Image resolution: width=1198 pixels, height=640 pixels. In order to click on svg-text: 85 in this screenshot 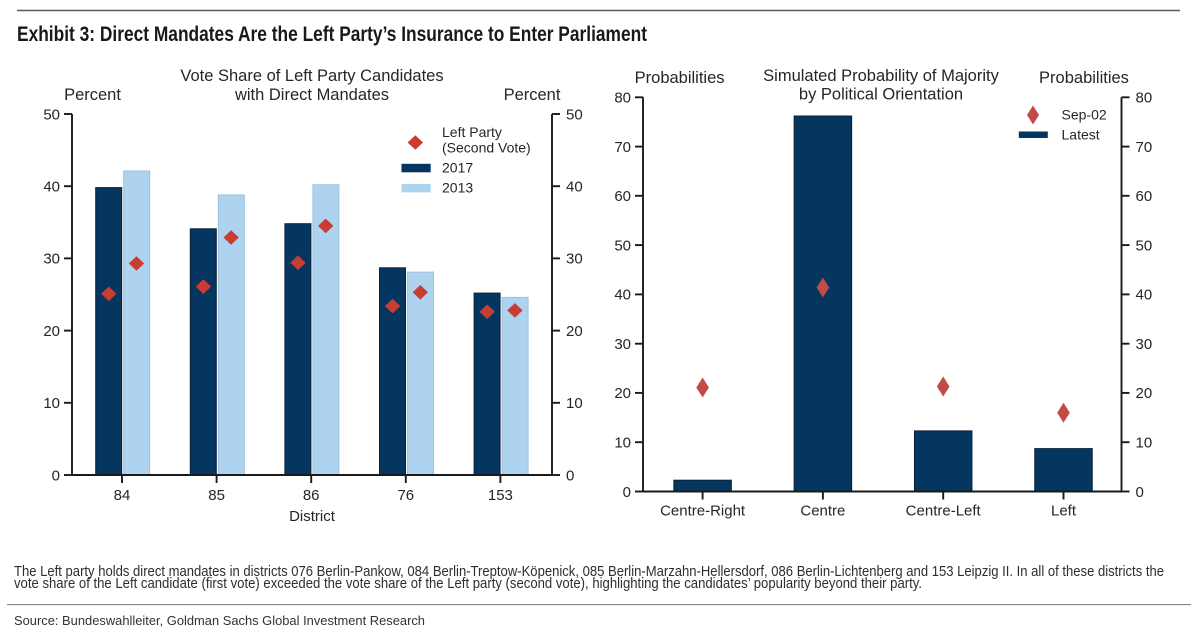, I will do `click(216, 495)`.